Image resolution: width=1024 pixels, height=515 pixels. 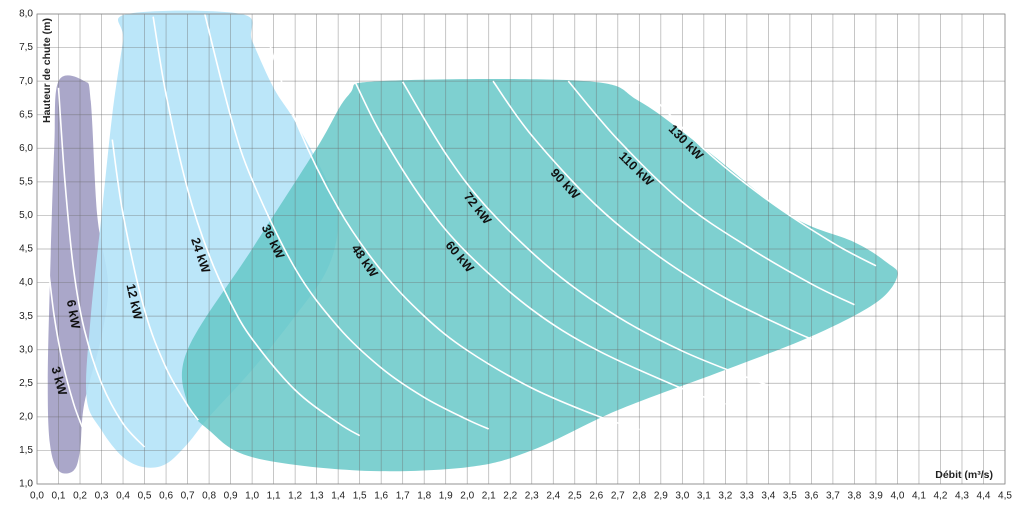 I want to click on y-tick-label: 3,0, so click(x=26, y=349).